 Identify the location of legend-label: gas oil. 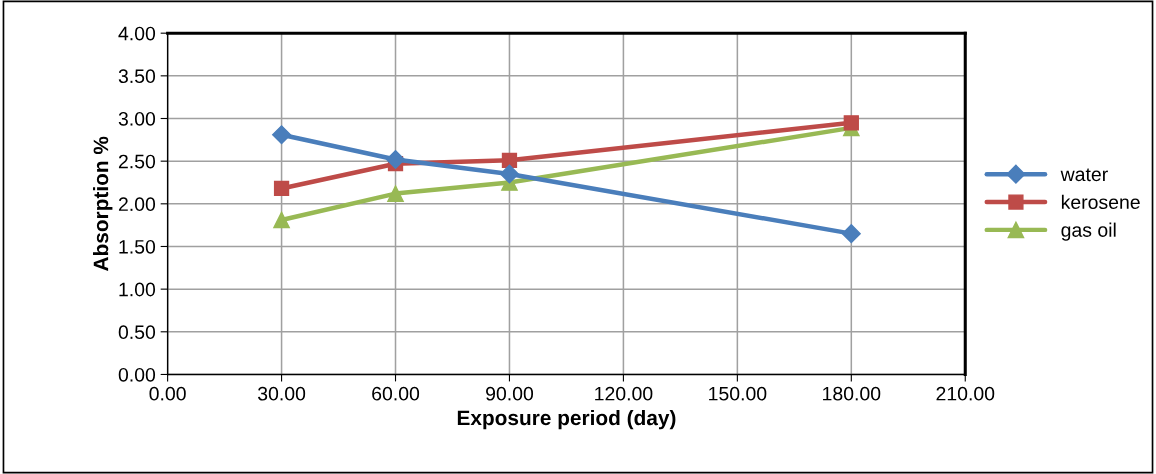
(1088, 231).